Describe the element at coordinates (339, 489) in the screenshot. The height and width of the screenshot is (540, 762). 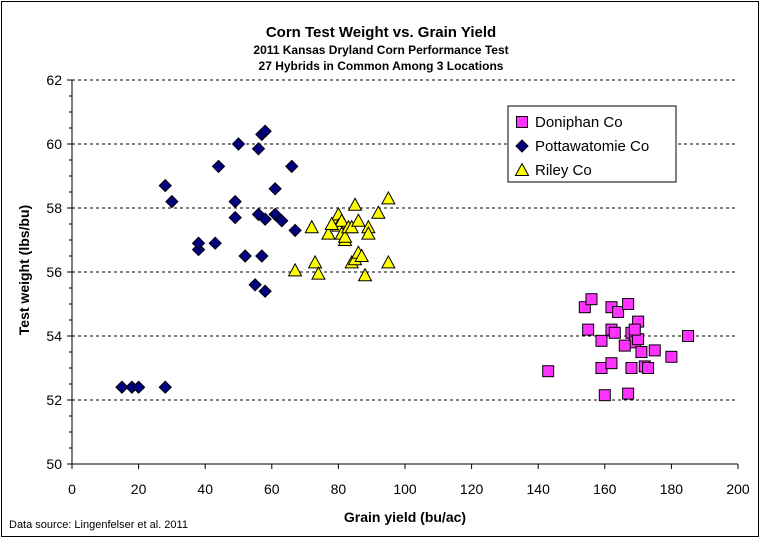
I see `x-tick-label: 80` at that location.